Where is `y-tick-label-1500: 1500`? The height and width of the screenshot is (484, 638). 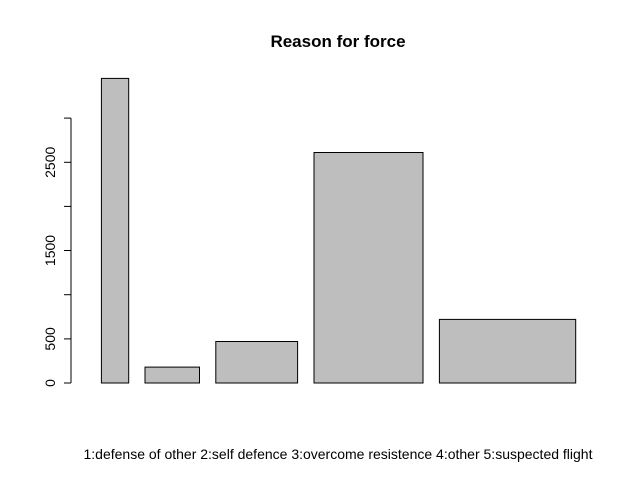
y-tick-label-1500: 1500 is located at coordinates (50, 250).